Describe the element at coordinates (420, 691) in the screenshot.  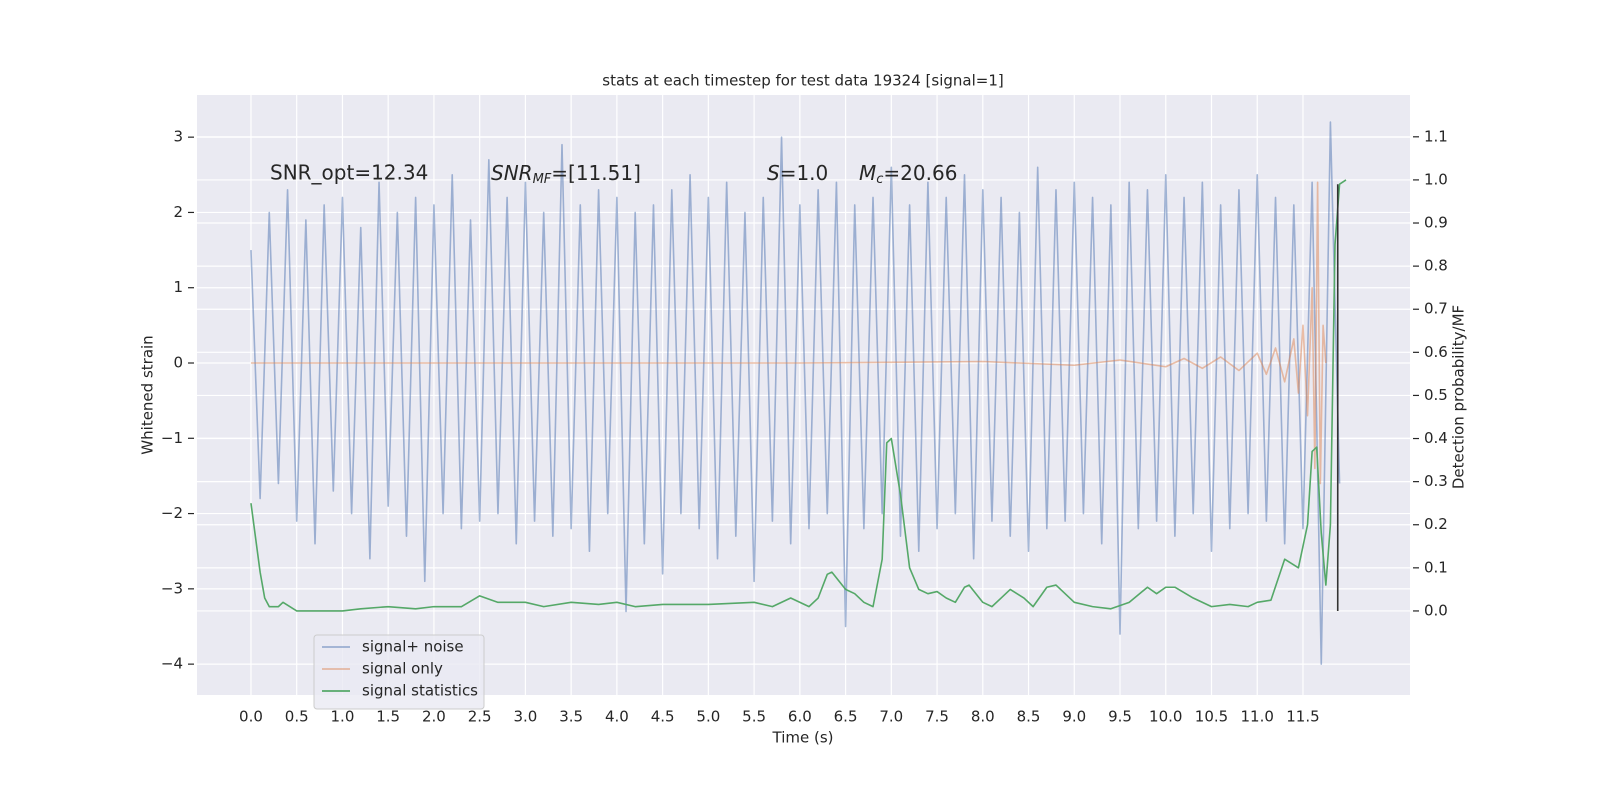
I see `legend-label: signal statistics` at that location.